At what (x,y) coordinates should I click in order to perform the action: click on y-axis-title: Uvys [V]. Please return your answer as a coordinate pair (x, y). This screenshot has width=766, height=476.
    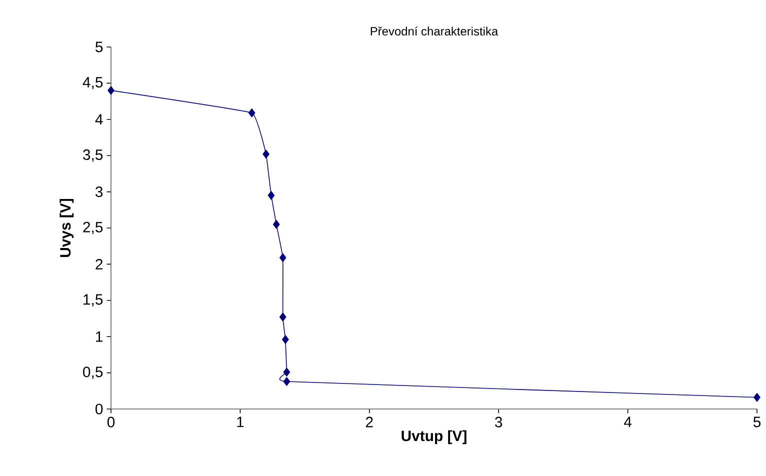
    Looking at the image, I should click on (67, 228).